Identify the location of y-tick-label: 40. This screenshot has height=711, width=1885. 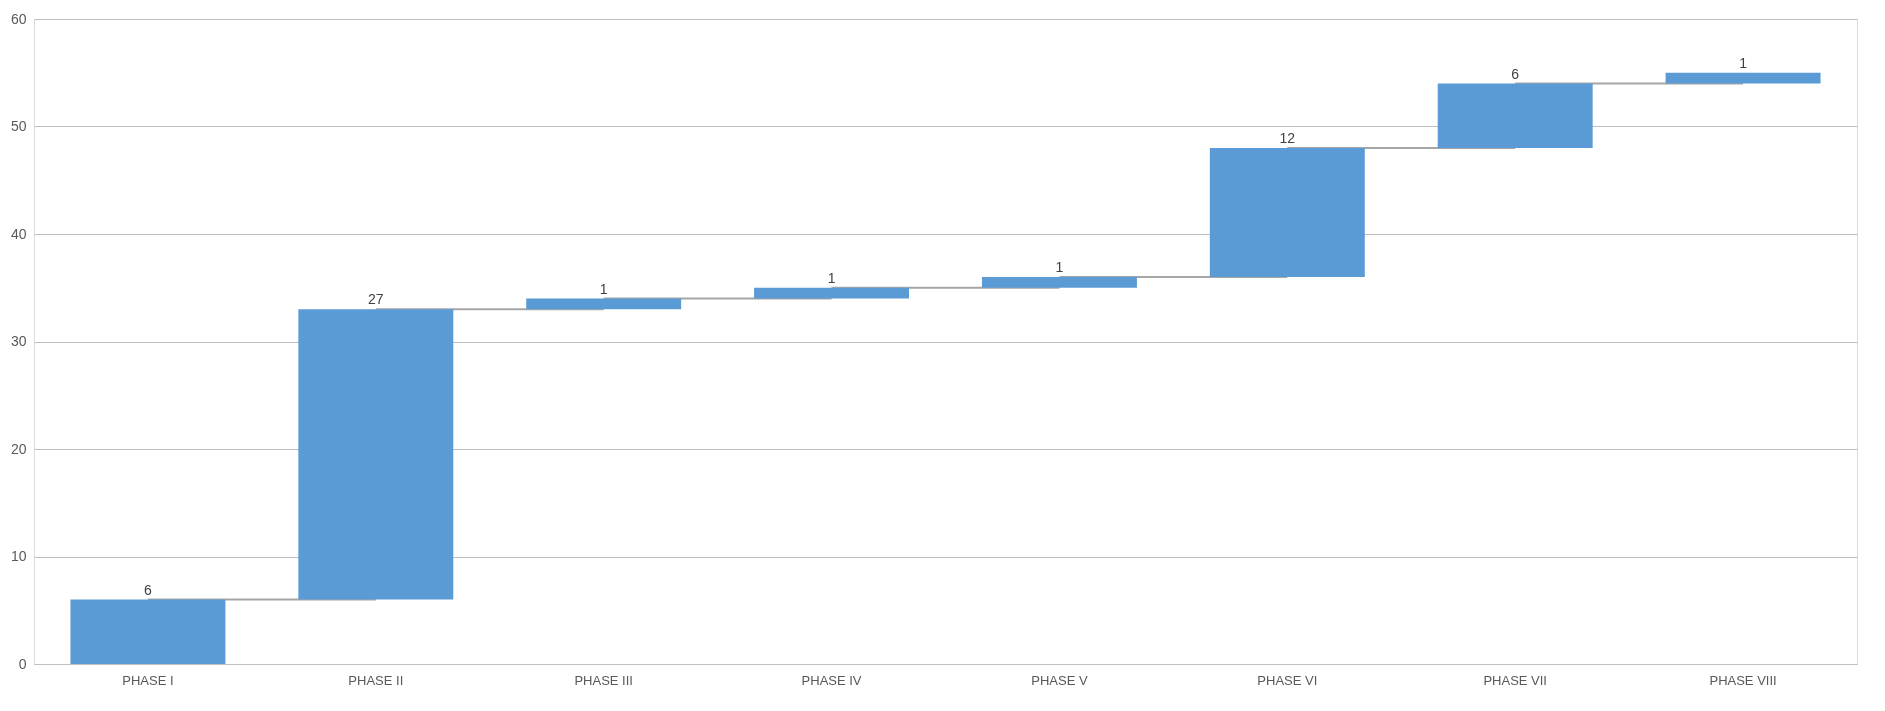
(18, 233).